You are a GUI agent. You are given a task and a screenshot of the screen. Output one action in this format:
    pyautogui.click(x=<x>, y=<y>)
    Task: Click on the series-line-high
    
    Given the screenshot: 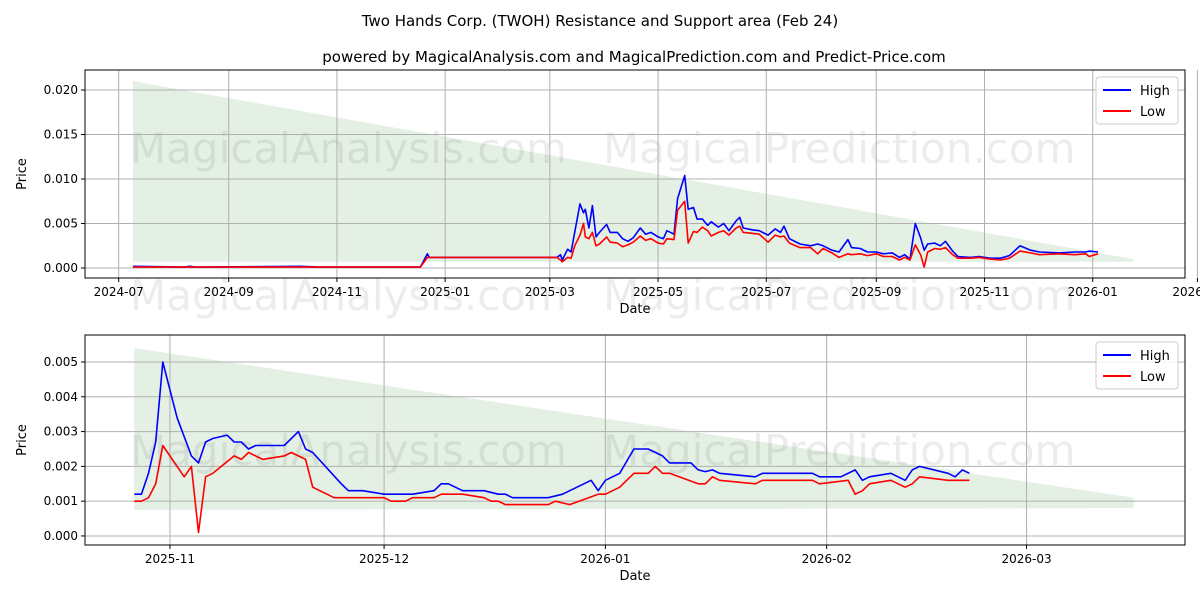 What is the action you would take?
    pyautogui.click(x=615, y=221)
    